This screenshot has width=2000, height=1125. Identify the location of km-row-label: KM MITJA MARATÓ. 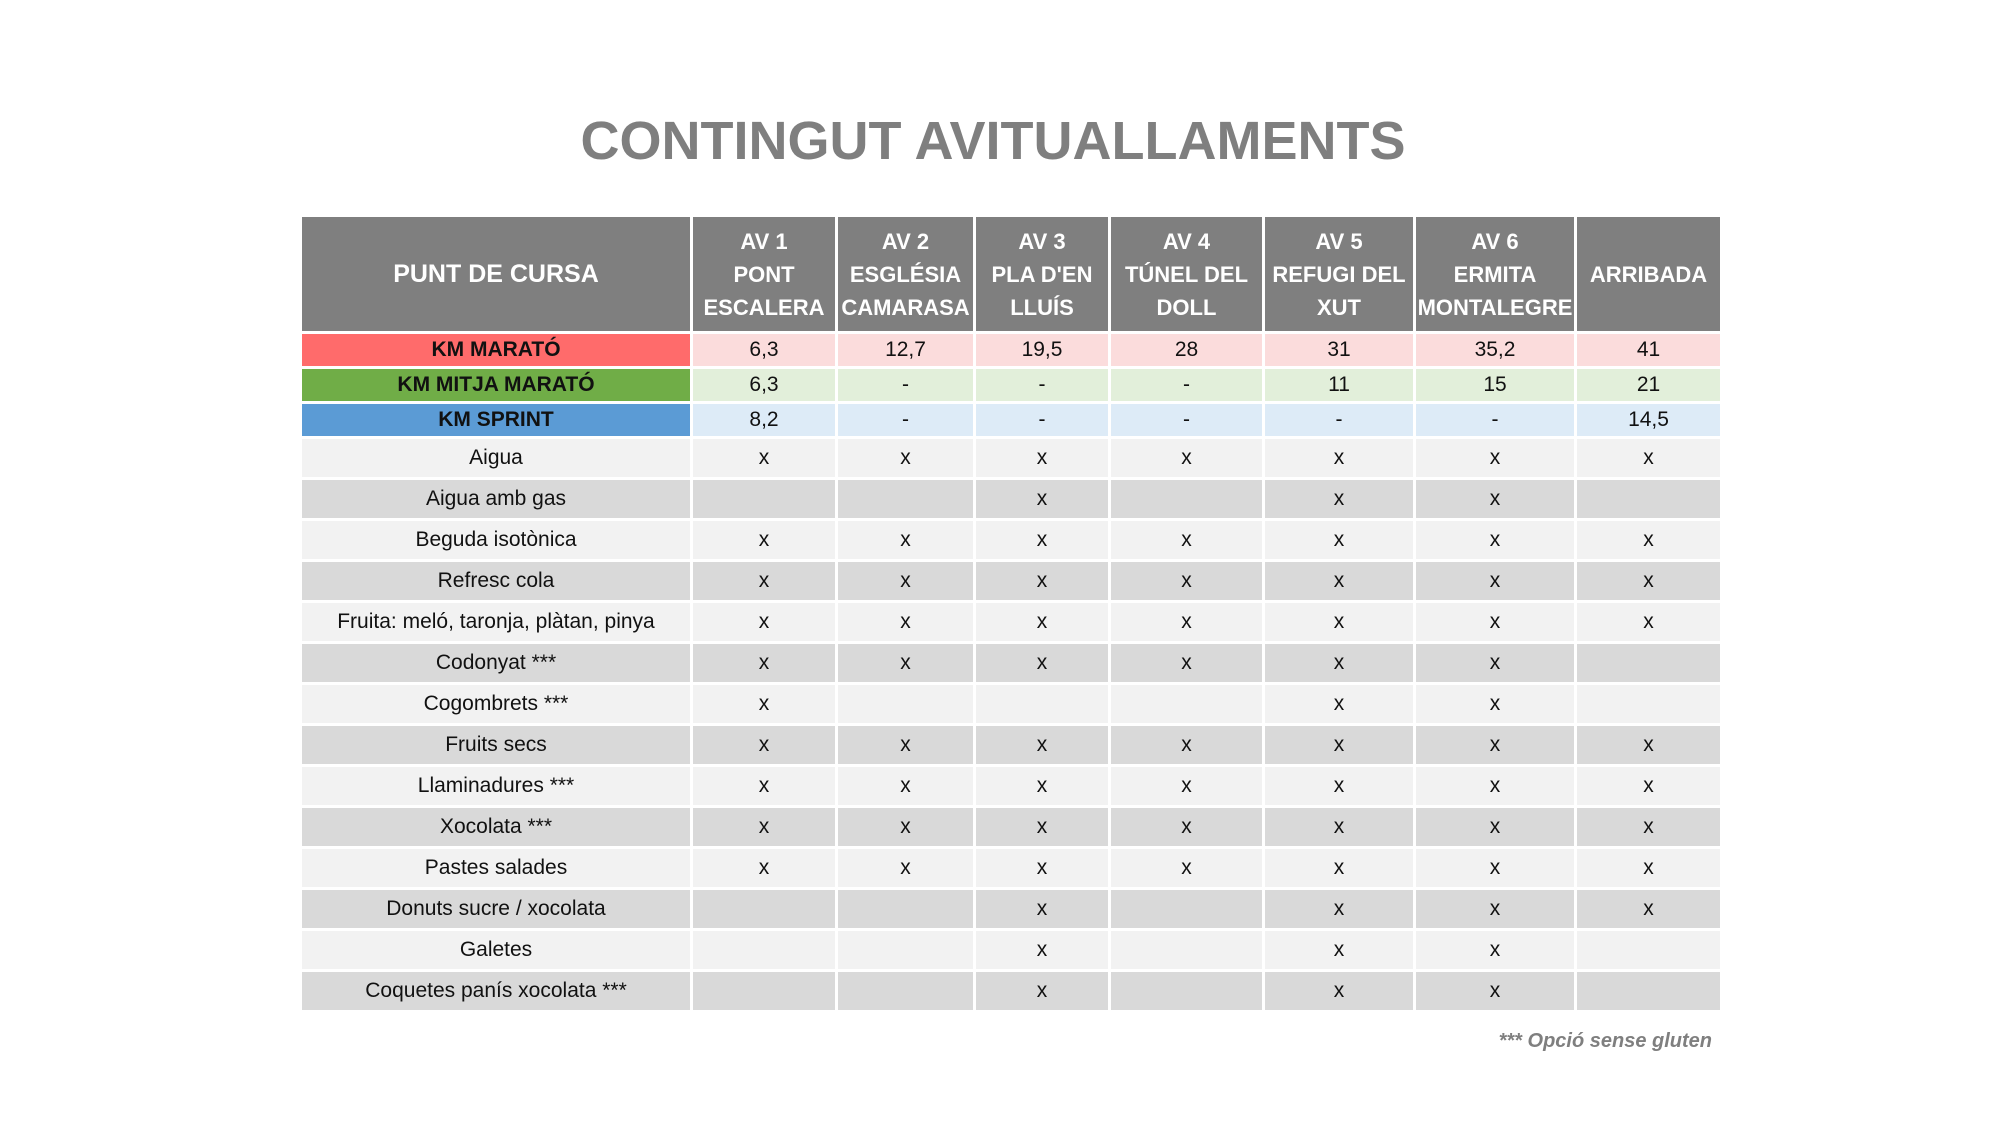
(496, 385).